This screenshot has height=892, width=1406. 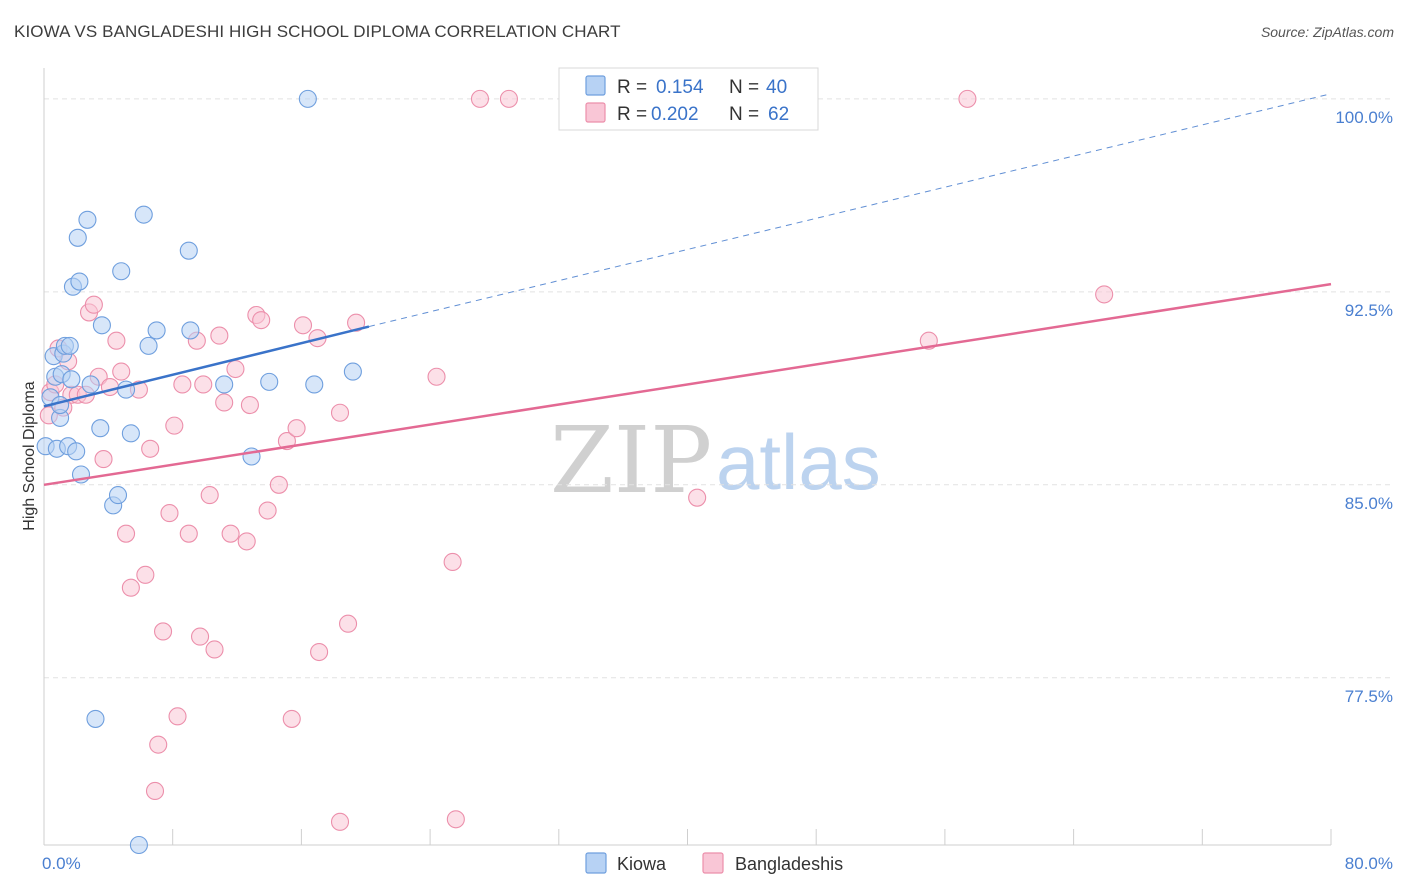 What do you see at coordinates (1369, 696) in the screenshot?
I see `y-tick-label: 77.5%` at bounding box center [1369, 696].